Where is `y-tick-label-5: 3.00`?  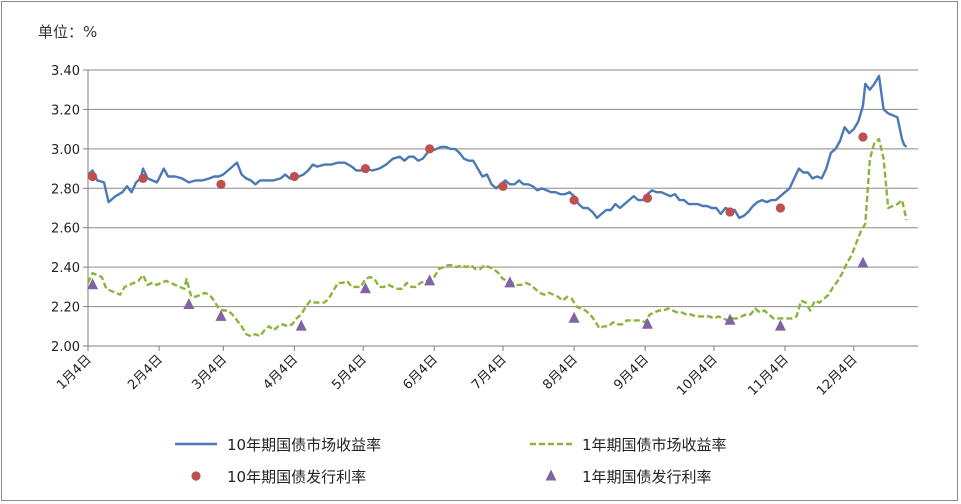
y-tick-label-5: 3.00 is located at coordinates (65, 150).